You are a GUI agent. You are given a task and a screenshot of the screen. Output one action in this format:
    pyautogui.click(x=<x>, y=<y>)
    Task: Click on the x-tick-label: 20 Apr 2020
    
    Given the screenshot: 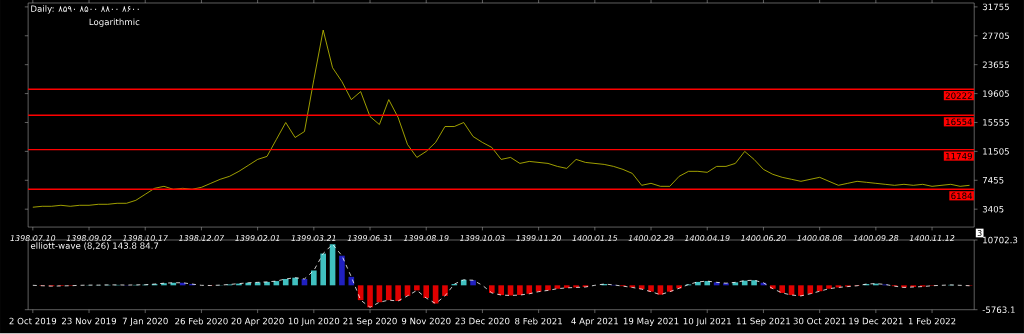 What is the action you would take?
    pyautogui.click(x=257, y=322)
    